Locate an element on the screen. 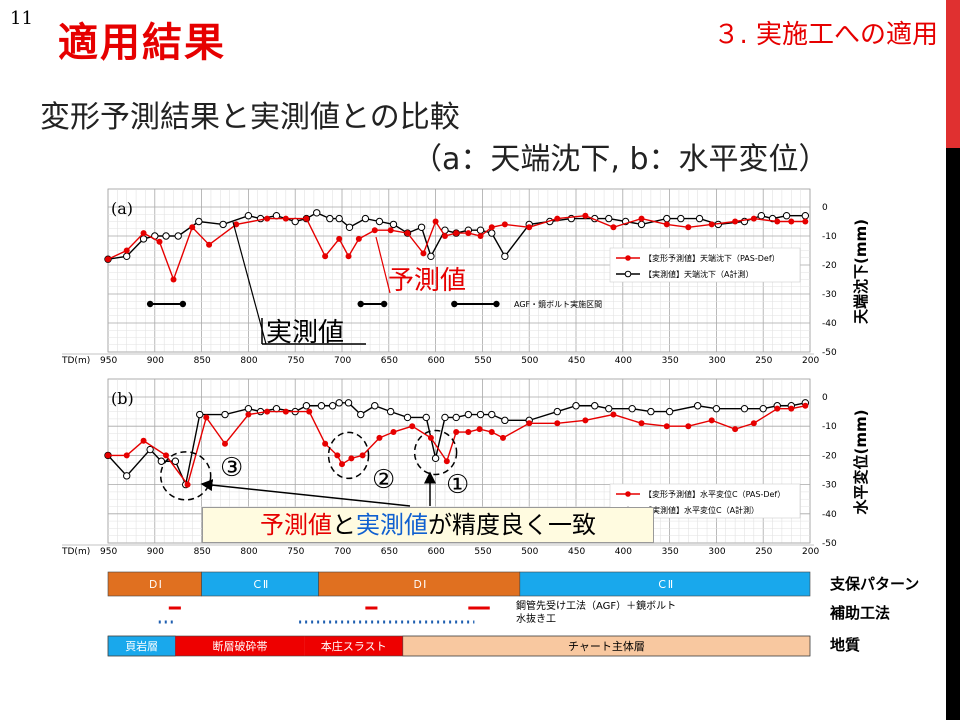  accent-bar-red is located at coordinates (953, 74).